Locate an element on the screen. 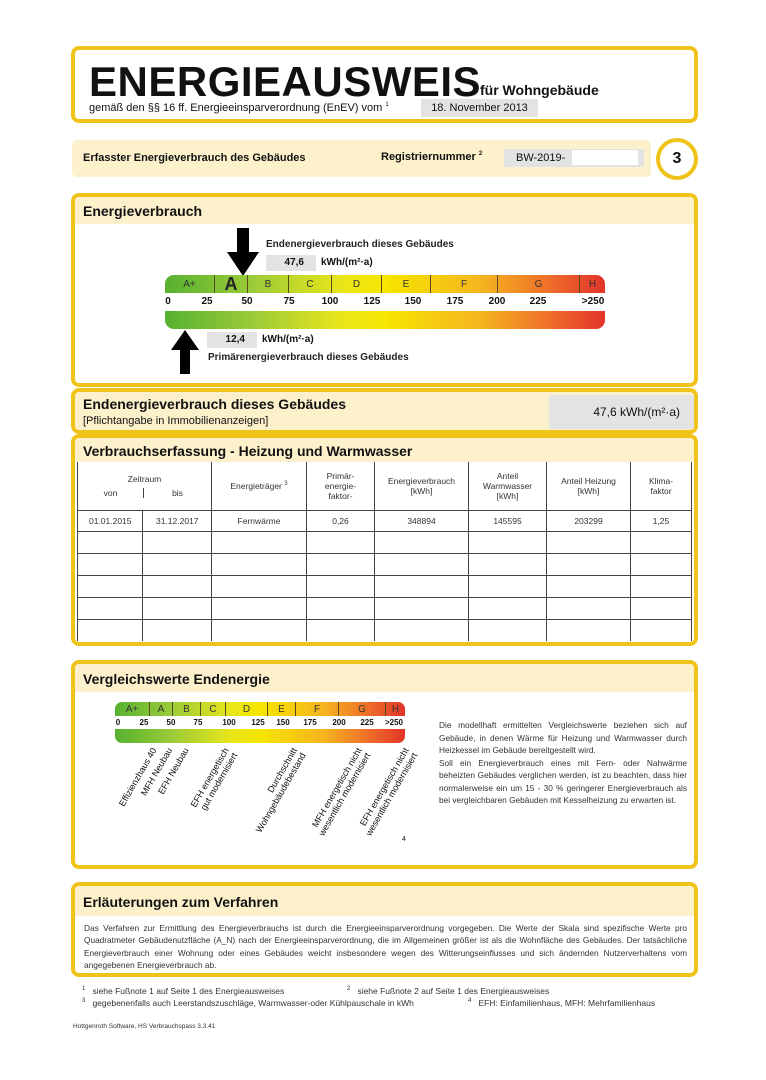  section-header: Vergleichswerte Endenergie is located at coordinates (384, 678).